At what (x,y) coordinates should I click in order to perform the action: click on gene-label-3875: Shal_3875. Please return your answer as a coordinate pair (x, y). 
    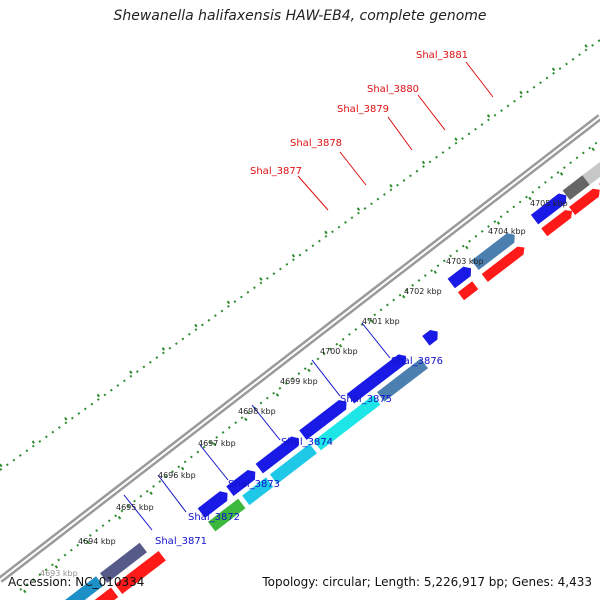
    Looking at the image, I should click on (366, 399).